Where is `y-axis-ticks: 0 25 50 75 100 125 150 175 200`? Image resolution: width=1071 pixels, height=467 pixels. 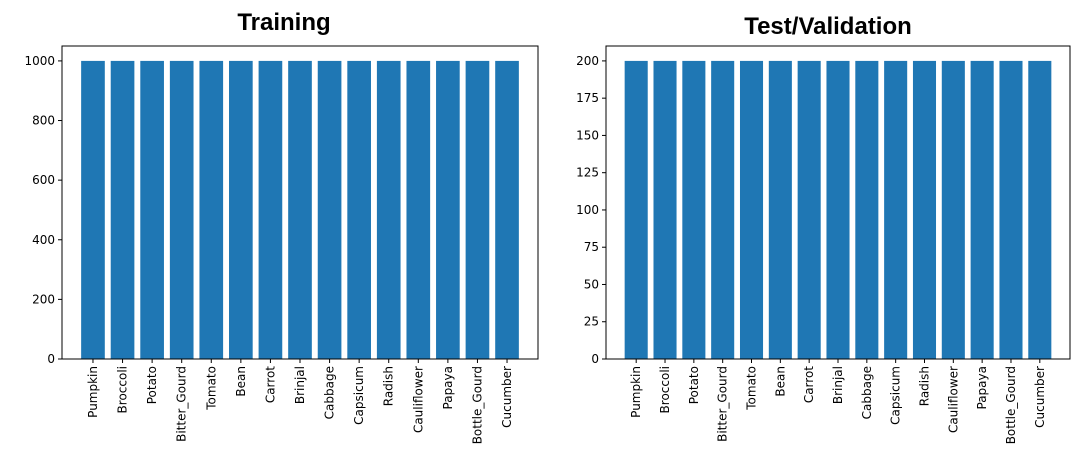 y-axis-ticks: 0 25 50 75 100 125 150 175 200 is located at coordinates (591, 210).